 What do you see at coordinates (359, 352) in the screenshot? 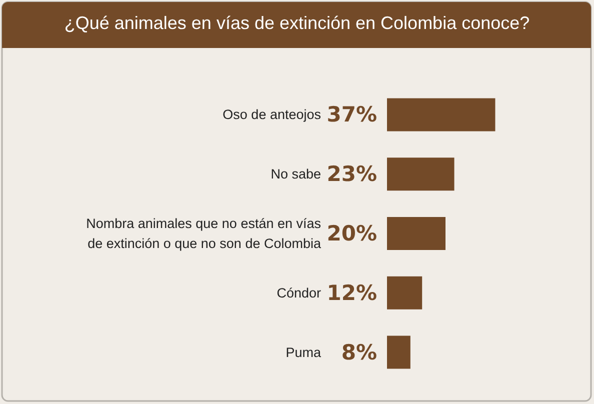
I see `data-label: 8%` at bounding box center [359, 352].